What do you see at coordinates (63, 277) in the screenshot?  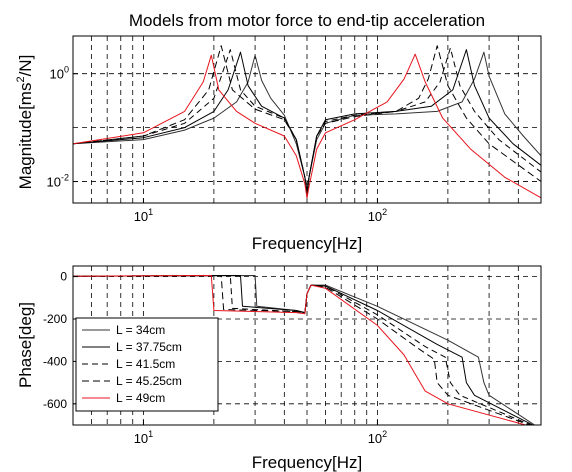 I see `y-tick-label: 0` at bounding box center [63, 277].